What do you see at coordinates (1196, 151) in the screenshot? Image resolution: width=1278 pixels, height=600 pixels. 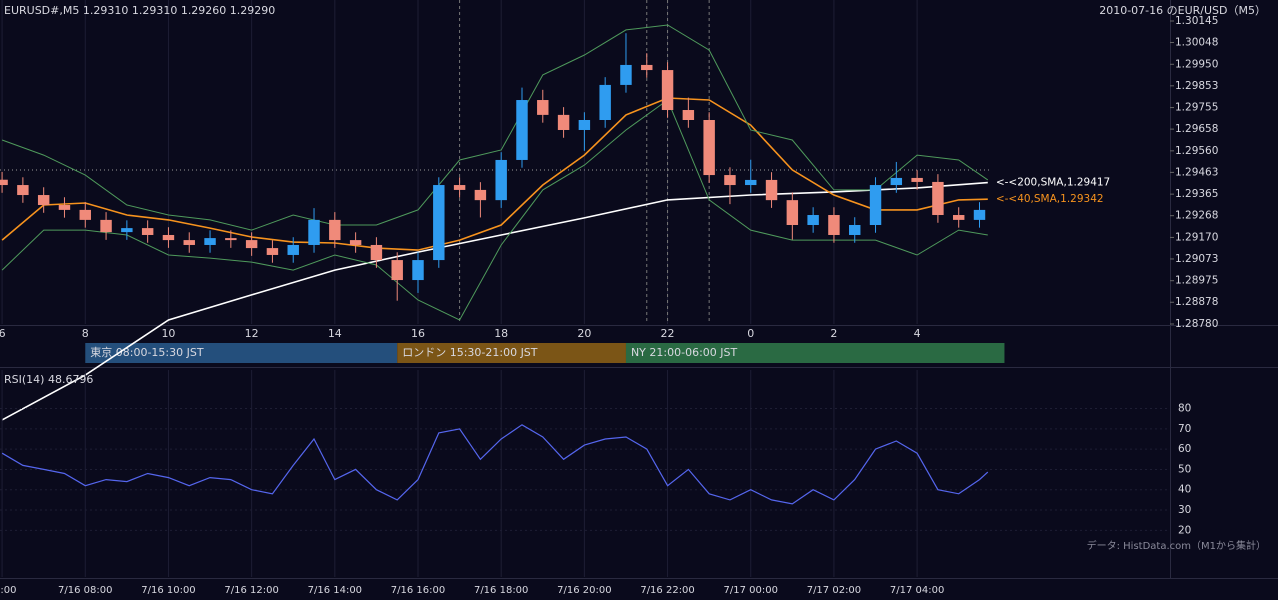 I see `y-tick-label: 1.29560` at bounding box center [1196, 151].